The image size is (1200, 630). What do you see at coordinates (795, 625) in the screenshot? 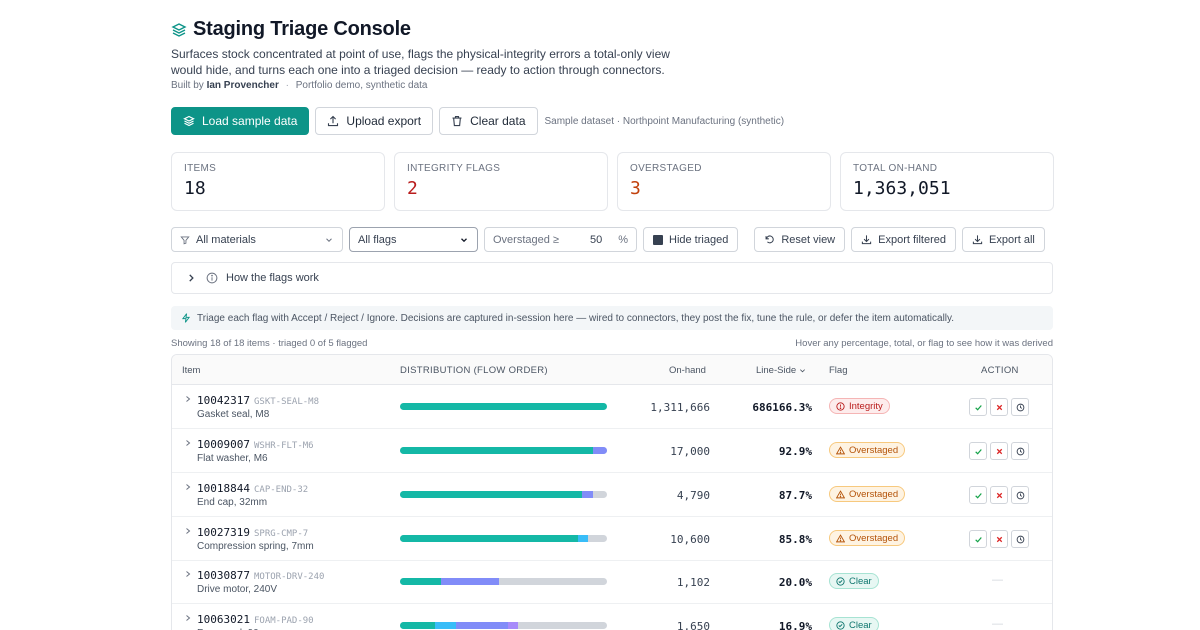
I see `lineside-percent: 16.9%` at bounding box center [795, 625].